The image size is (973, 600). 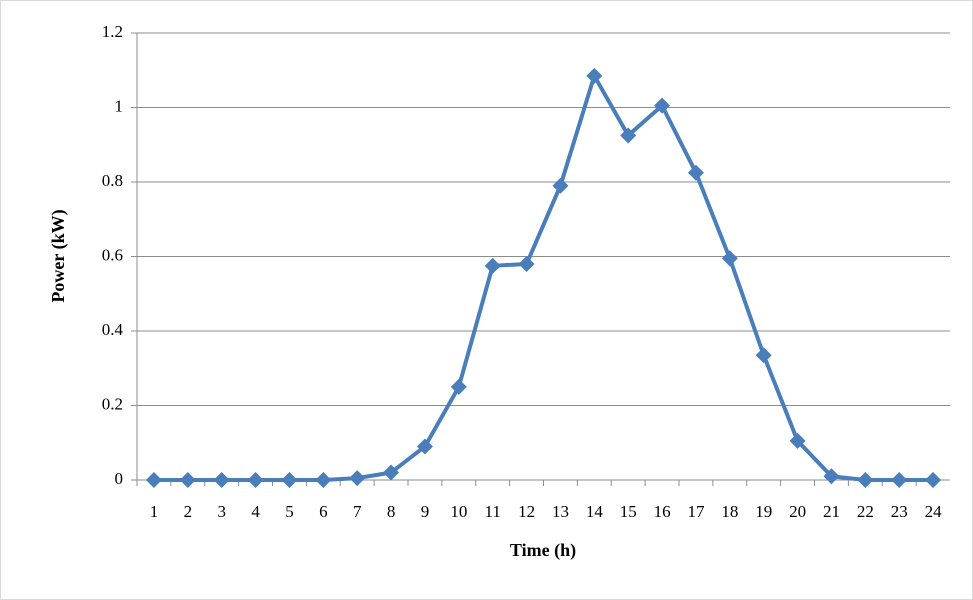 What do you see at coordinates (154, 511) in the screenshot?
I see `x-tick-label: 1` at bounding box center [154, 511].